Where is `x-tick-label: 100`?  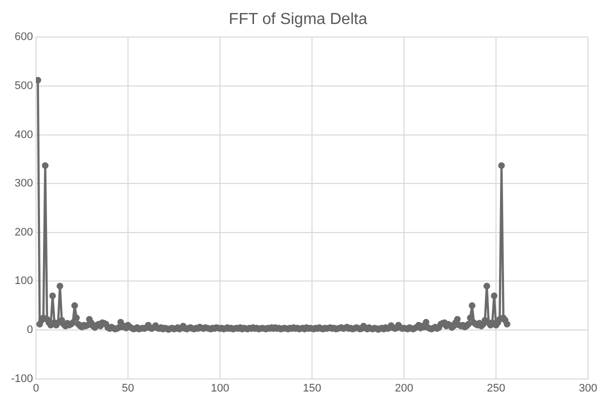 x-tick-label: 100 is located at coordinates (220, 388).